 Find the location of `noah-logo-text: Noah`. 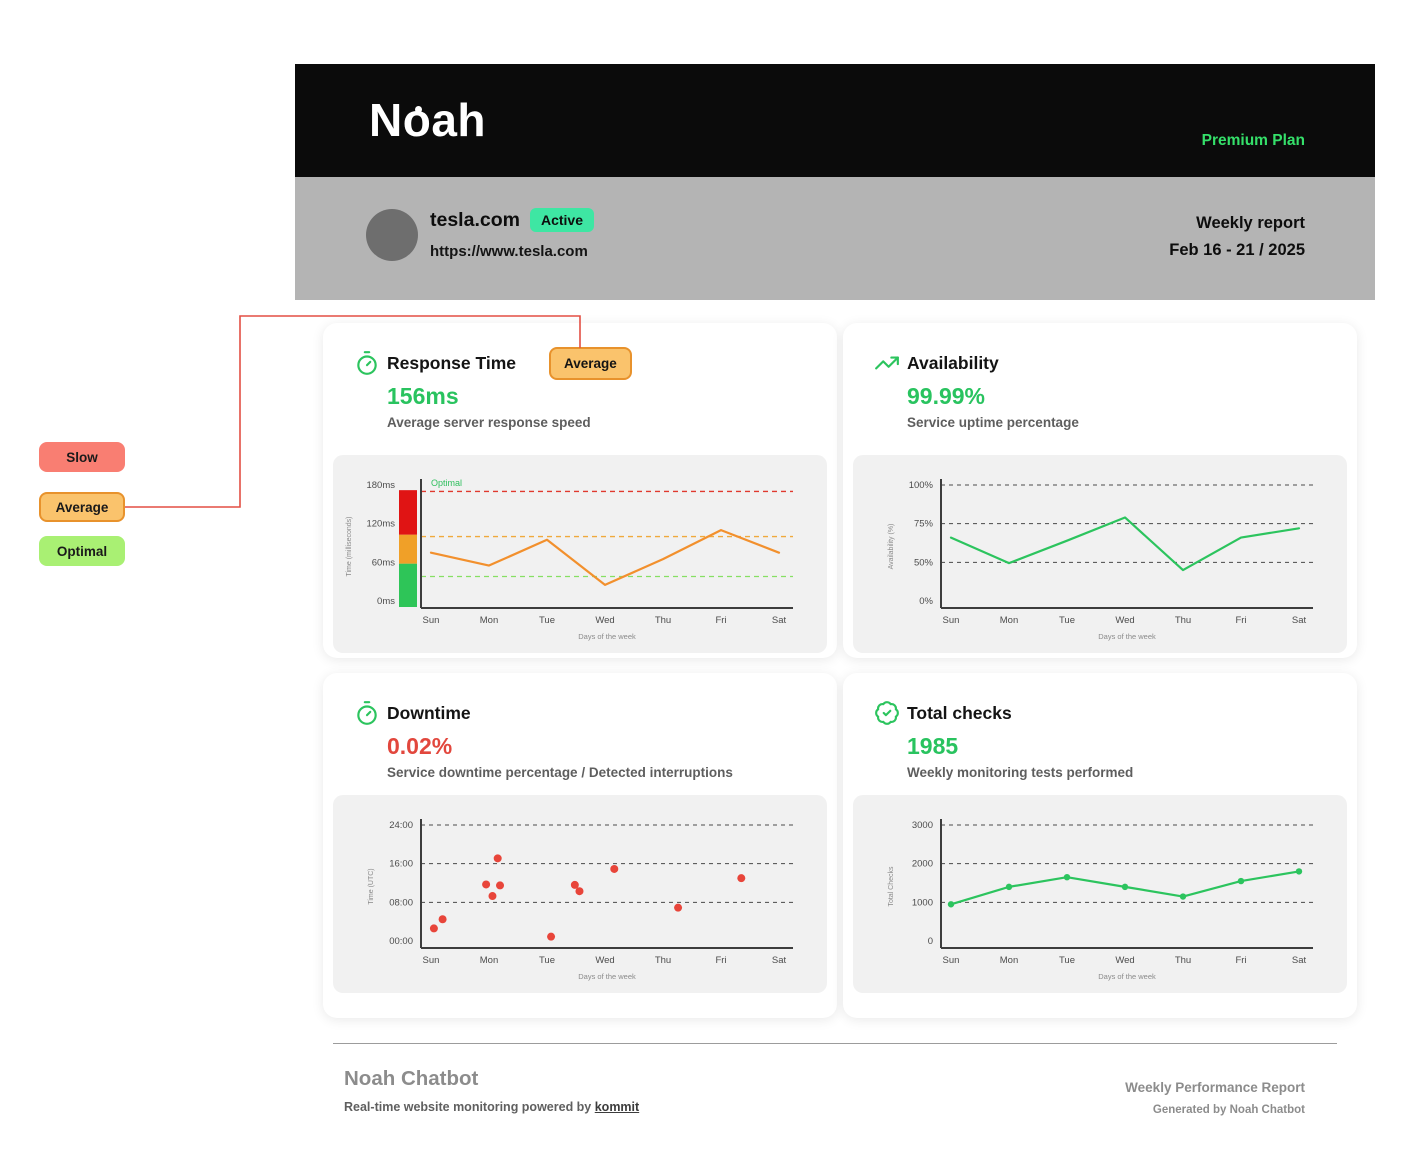

noah-logo-text: Noah is located at coordinates (427, 120).